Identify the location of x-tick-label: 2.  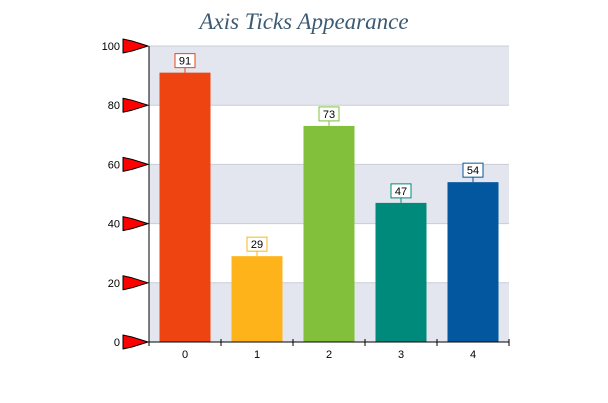
(329, 355).